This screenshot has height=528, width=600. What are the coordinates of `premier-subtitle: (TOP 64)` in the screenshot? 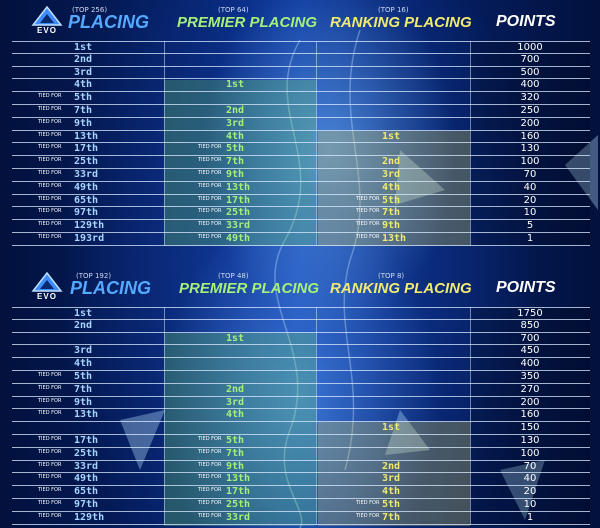 It's located at (233, 10).